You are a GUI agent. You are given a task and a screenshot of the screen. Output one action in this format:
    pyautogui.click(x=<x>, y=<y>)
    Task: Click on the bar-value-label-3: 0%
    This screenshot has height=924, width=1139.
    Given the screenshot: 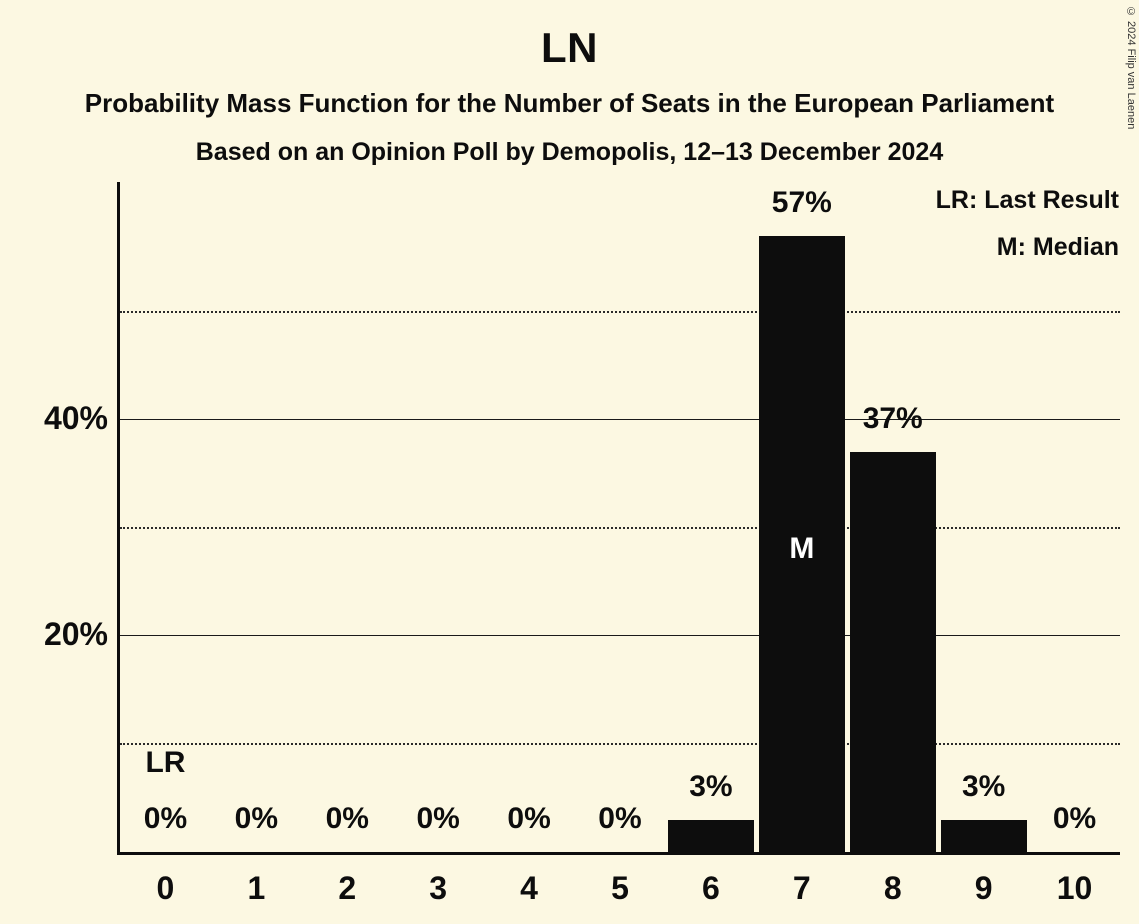 What is the action you would take?
    pyautogui.click(x=438, y=818)
    